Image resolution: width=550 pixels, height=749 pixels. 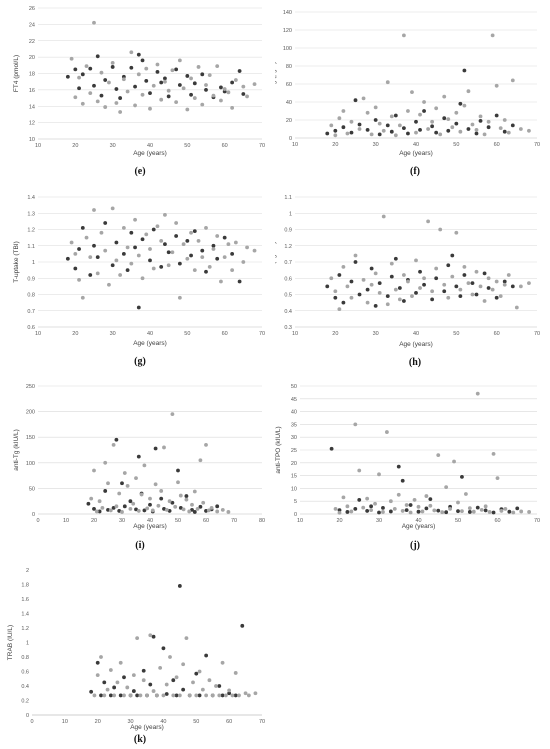 I want to click on x-tick-label: 20, so click(x=98, y=722).